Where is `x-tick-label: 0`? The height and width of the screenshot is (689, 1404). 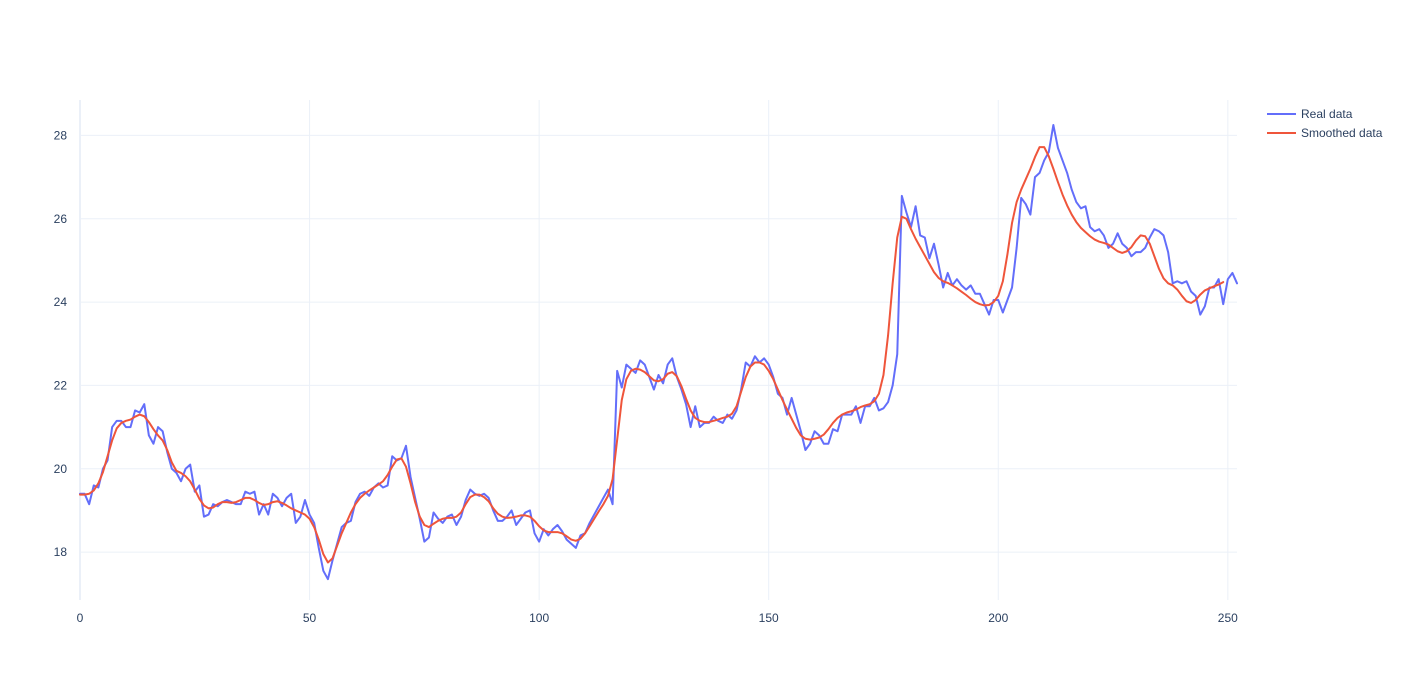
x-tick-label: 0 is located at coordinates (80, 618).